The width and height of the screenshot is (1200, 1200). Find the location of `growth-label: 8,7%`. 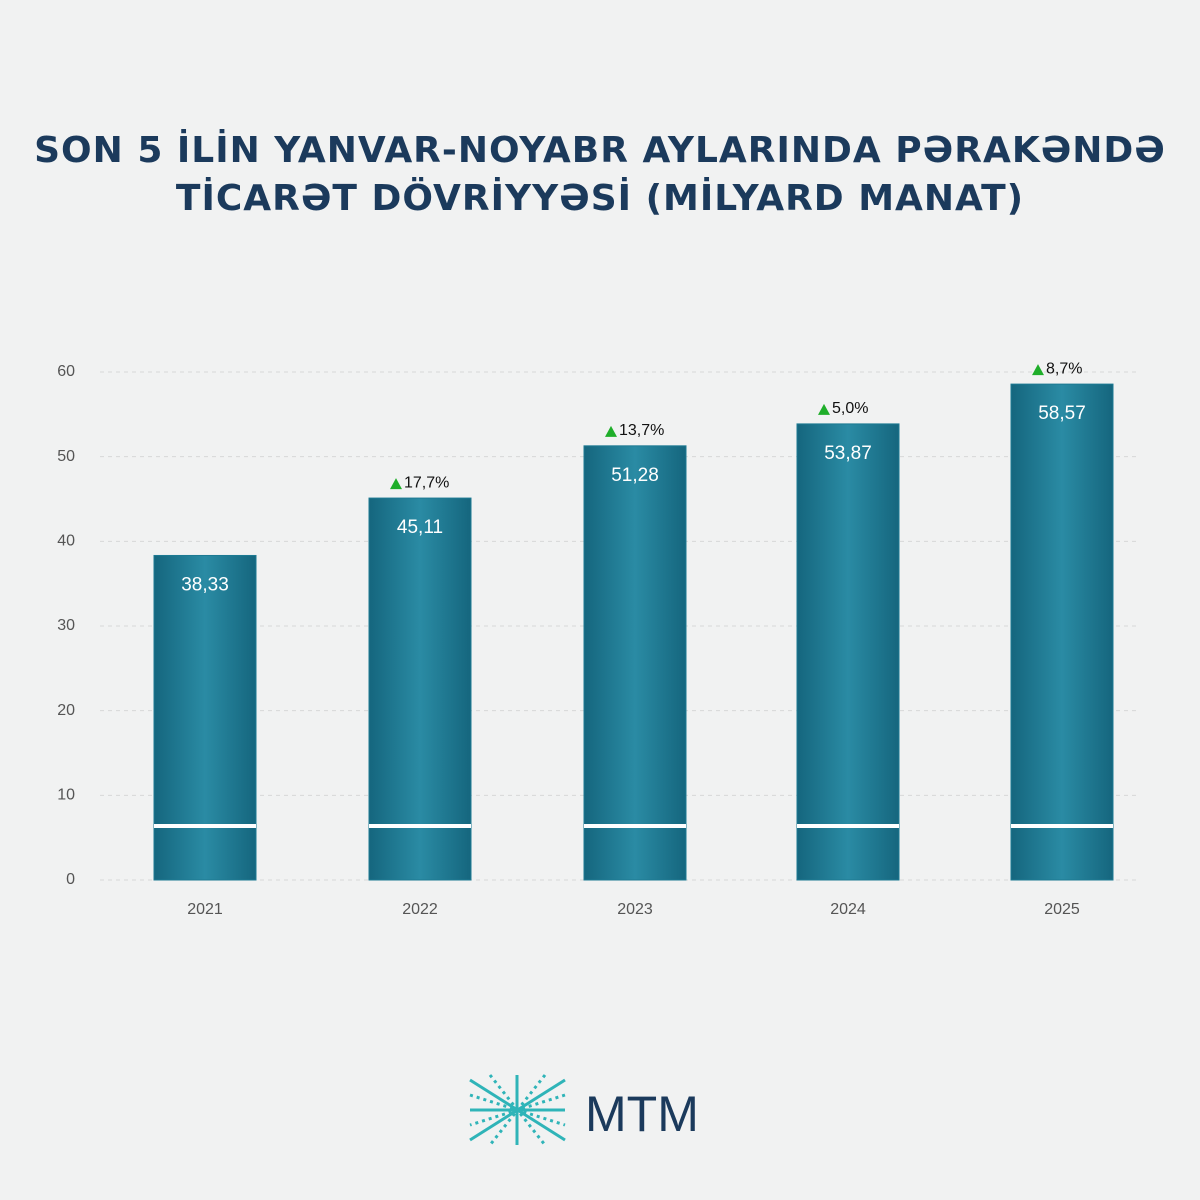

growth-label: 8,7% is located at coordinates (1064, 368).